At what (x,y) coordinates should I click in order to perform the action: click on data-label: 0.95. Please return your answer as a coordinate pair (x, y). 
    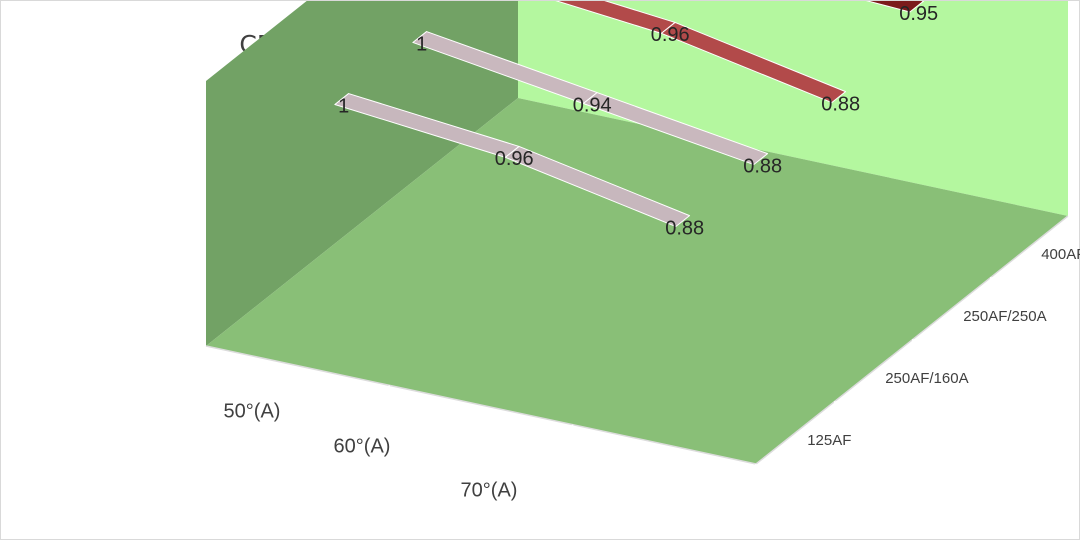
    Looking at the image, I should click on (918, 14).